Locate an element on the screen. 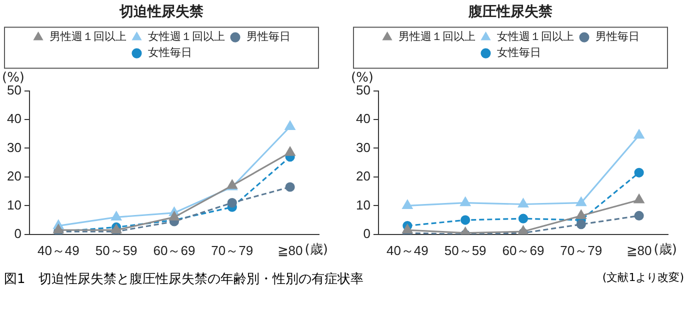  chart-title: 腹圧性尿失禁 is located at coordinates (511, 12).